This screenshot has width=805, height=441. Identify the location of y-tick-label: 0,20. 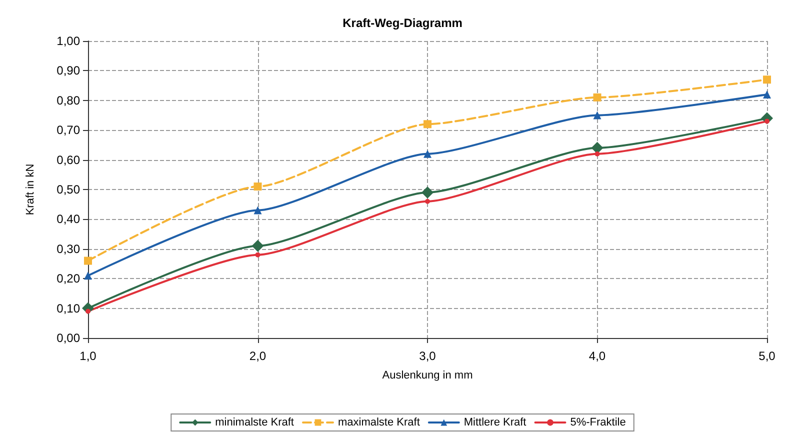
(68, 279).